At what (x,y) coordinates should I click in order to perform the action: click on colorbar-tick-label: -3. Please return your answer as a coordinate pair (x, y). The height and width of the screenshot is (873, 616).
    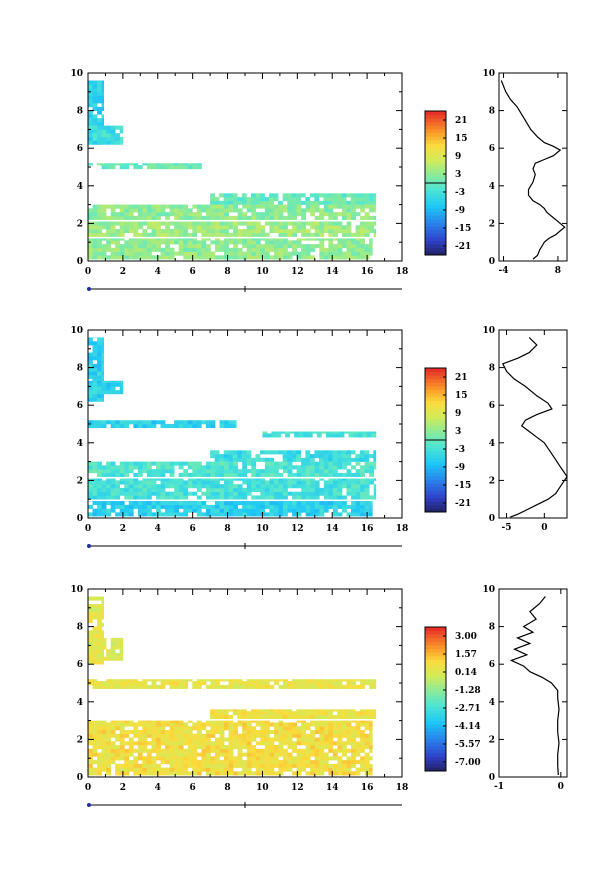
    Looking at the image, I should click on (460, 450).